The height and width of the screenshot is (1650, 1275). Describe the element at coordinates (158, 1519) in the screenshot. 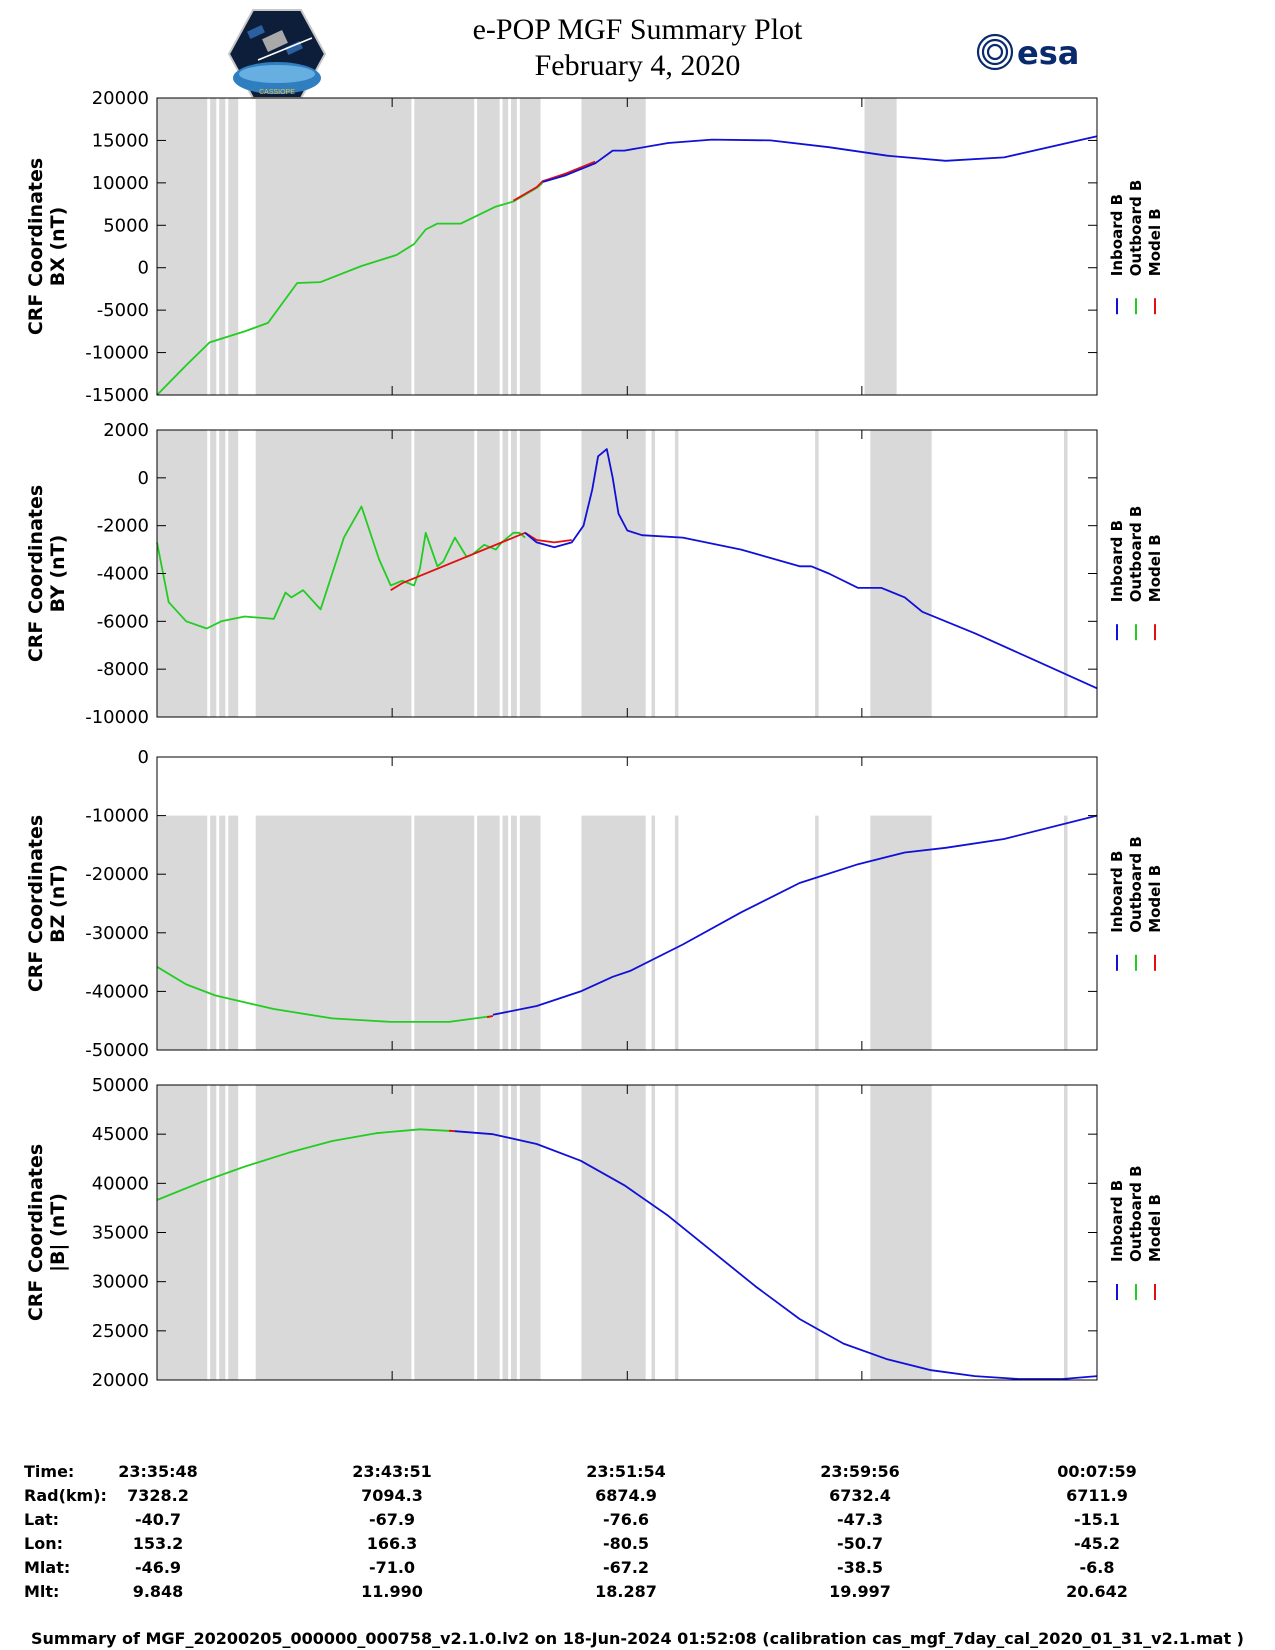

I see `ephemeris-value: -40.7` at that location.